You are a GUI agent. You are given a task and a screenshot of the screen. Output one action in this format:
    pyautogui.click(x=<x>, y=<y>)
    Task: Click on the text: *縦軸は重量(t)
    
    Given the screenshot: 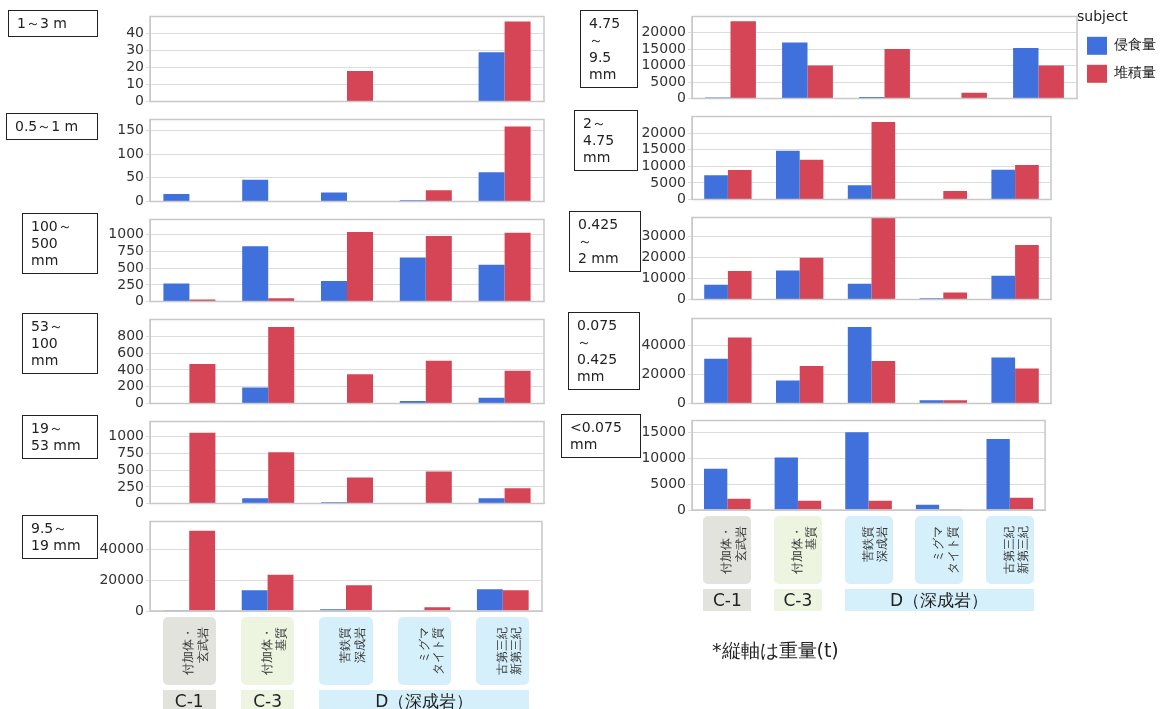 What is the action you would take?
    pyautogui.click(x=775, y=650)
    